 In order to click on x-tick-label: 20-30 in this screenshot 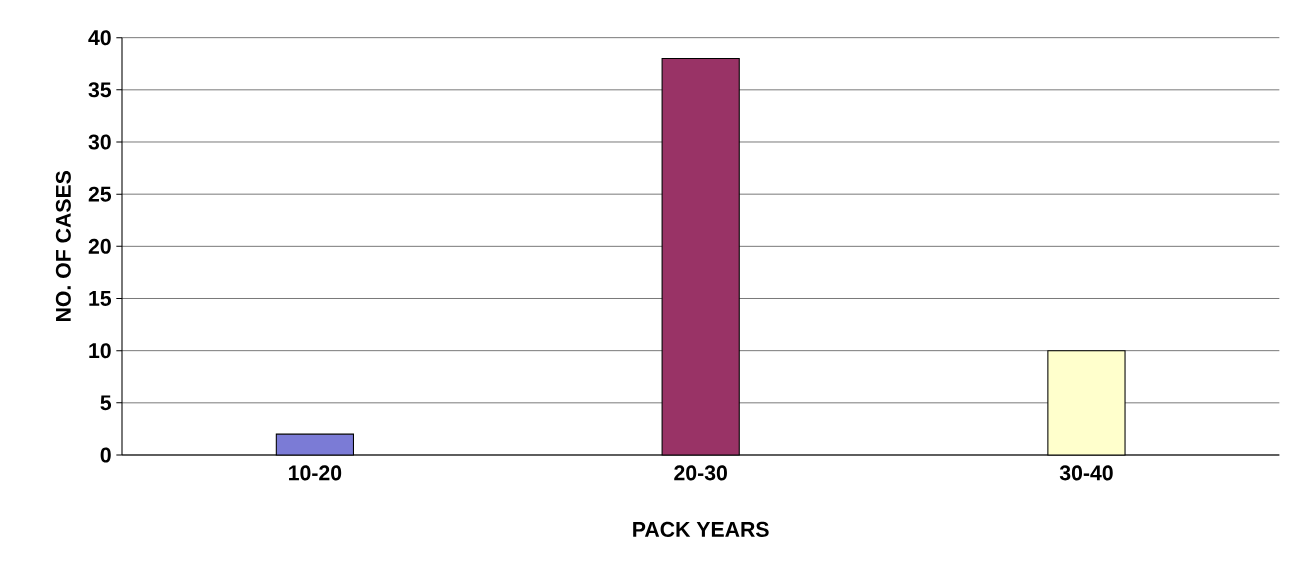, I will do `click(700, 473)`.